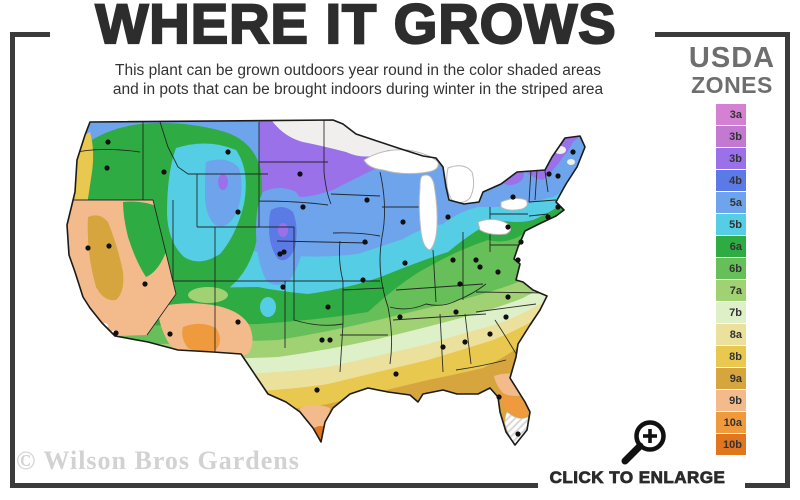 Image resolution: width=800 pixels, height=500 pixels. What do you see at coordinates (355, 28) in the screenshot?
I see `page-title: WHERE IT GROWS` at bounding box center [355, 28].